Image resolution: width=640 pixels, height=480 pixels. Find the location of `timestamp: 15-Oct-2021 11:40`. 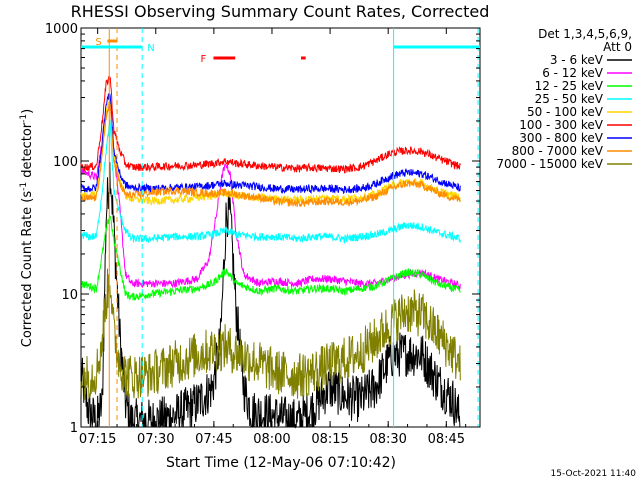

timestamp: 15-Oct-2021 11:40 is located at coordinates (594, 474).